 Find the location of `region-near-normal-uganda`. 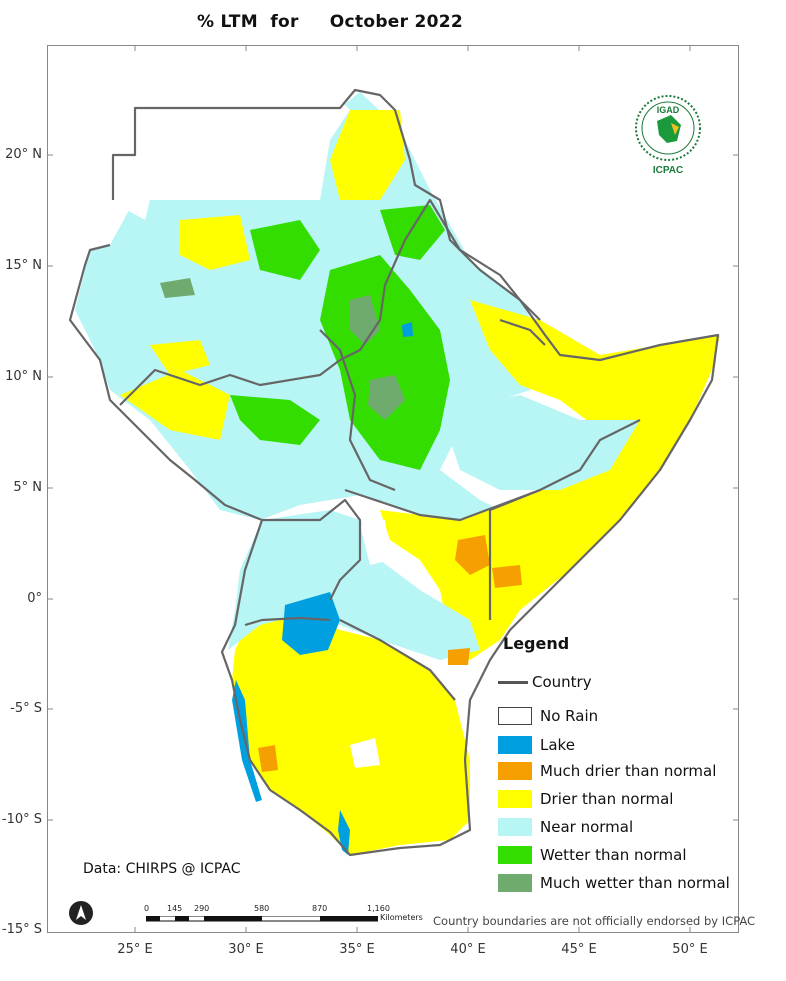

region-near-normal-uganda is located at coordinates (354, 585).